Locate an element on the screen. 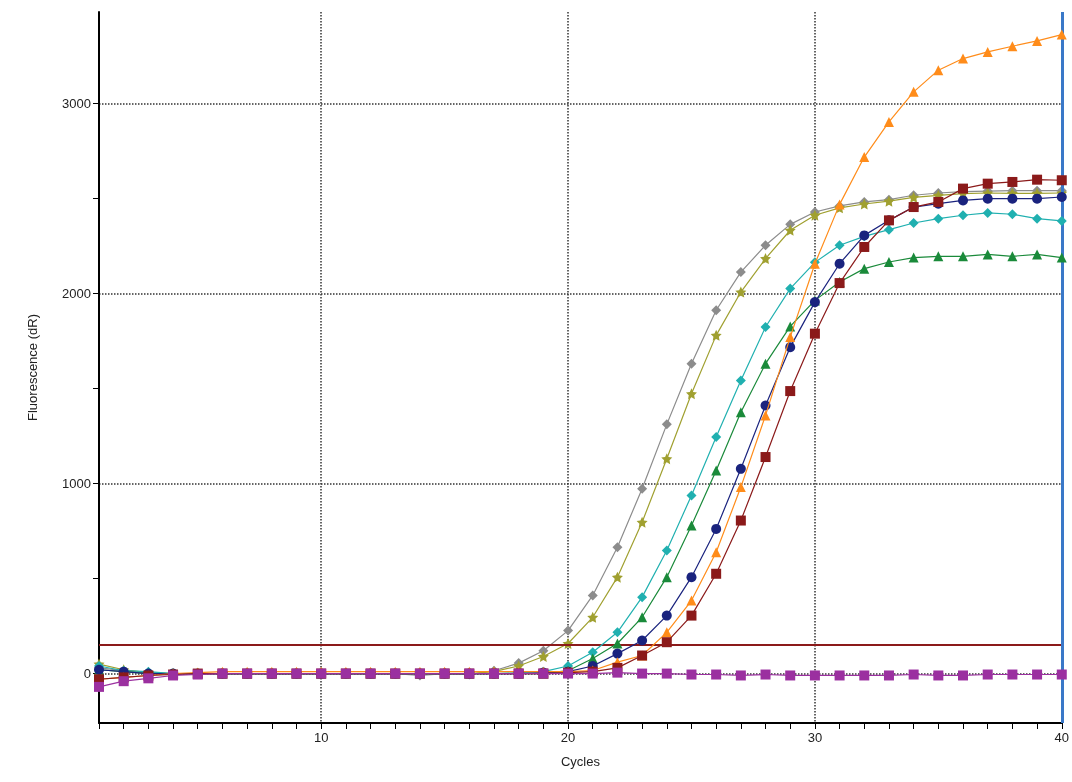 The height and width of the screenshot is (782, 1072). x-tick-label: 20 is located at coordinates (568, 737).